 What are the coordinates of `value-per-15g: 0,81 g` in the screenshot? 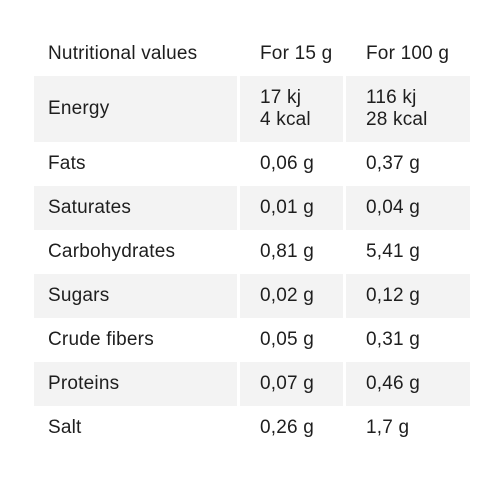 It's located at (291, 252).